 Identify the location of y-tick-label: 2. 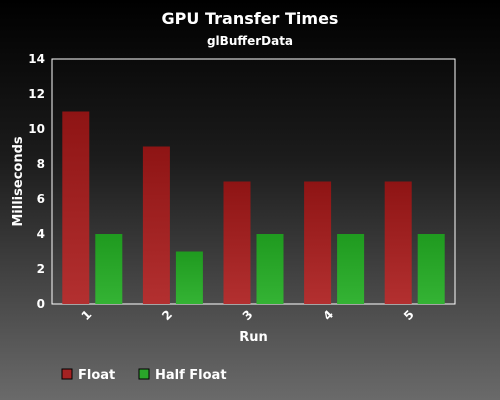
(41, 269).